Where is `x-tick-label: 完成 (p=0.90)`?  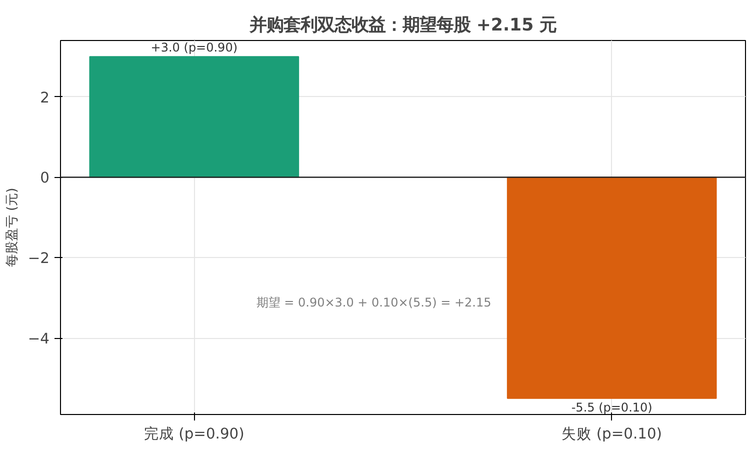 x-tick-label: 完成 (p=0.90) is located at coordinates (194, 434).